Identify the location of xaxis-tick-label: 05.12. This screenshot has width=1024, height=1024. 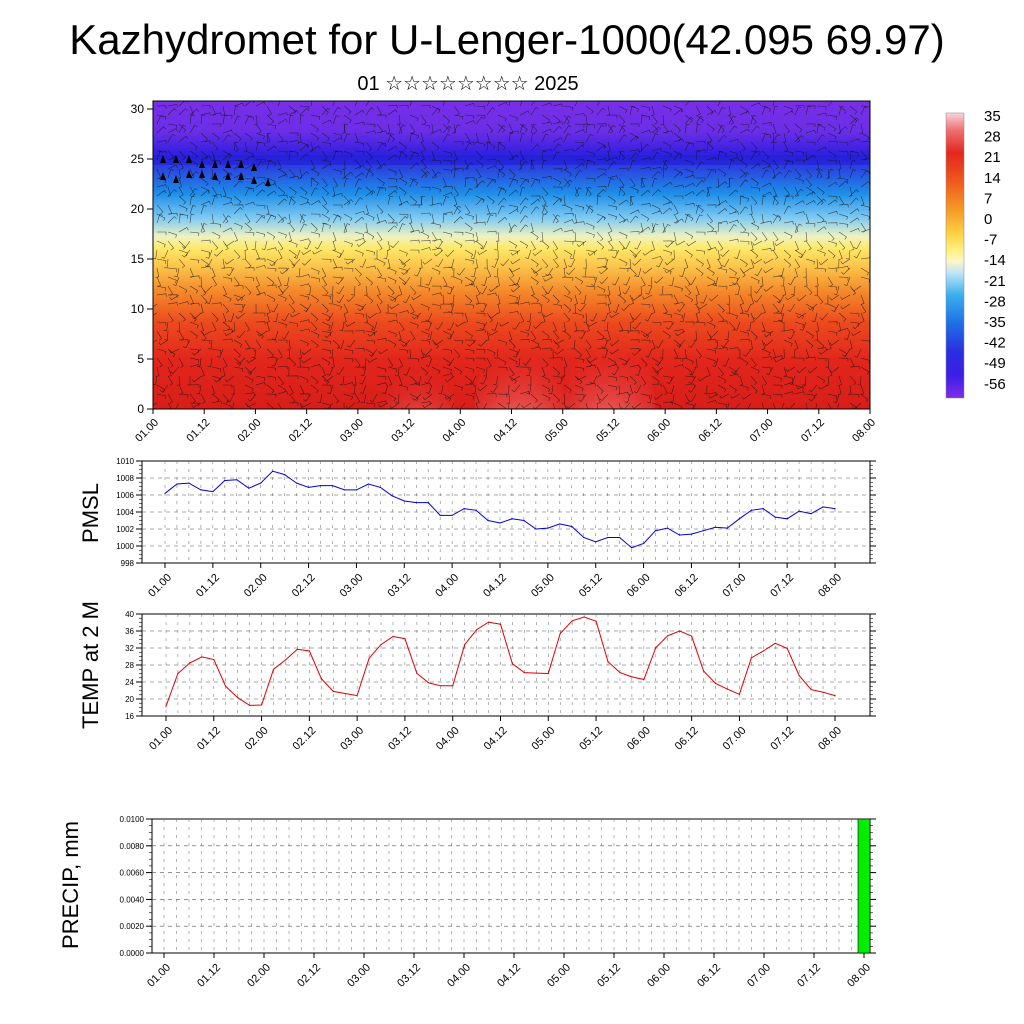
(609, 976).